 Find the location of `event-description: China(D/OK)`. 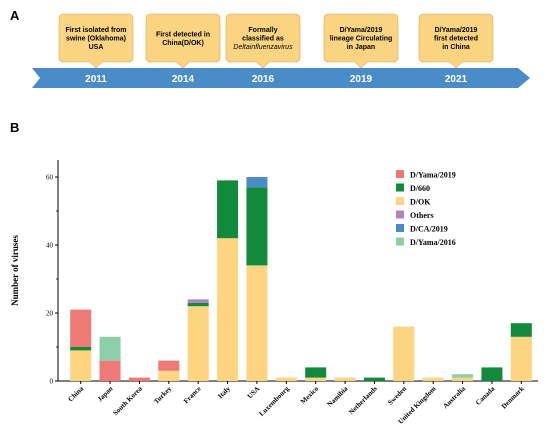

event-description: China(D/OK) is located at coordinates (183, 43).